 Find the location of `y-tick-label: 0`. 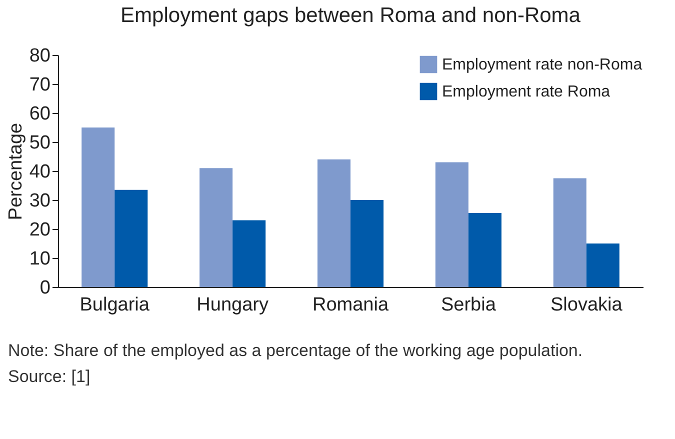

y-tick-label: 0 is located at coordinates (45, 288).